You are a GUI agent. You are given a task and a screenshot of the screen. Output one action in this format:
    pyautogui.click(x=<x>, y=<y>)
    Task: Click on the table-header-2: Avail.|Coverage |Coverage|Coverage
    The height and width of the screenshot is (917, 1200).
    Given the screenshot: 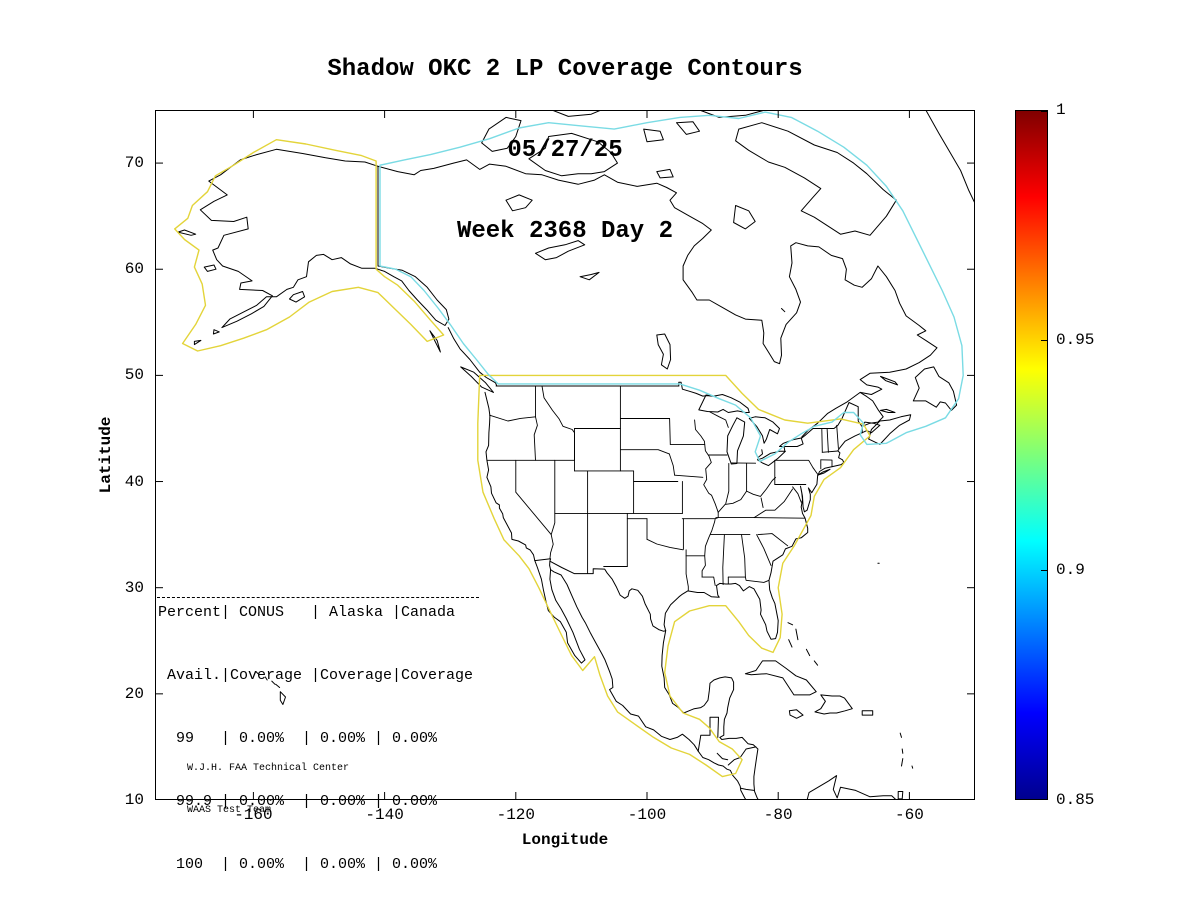 What is the action you would take?
    pyautogui.click(x=315, y=675)
    